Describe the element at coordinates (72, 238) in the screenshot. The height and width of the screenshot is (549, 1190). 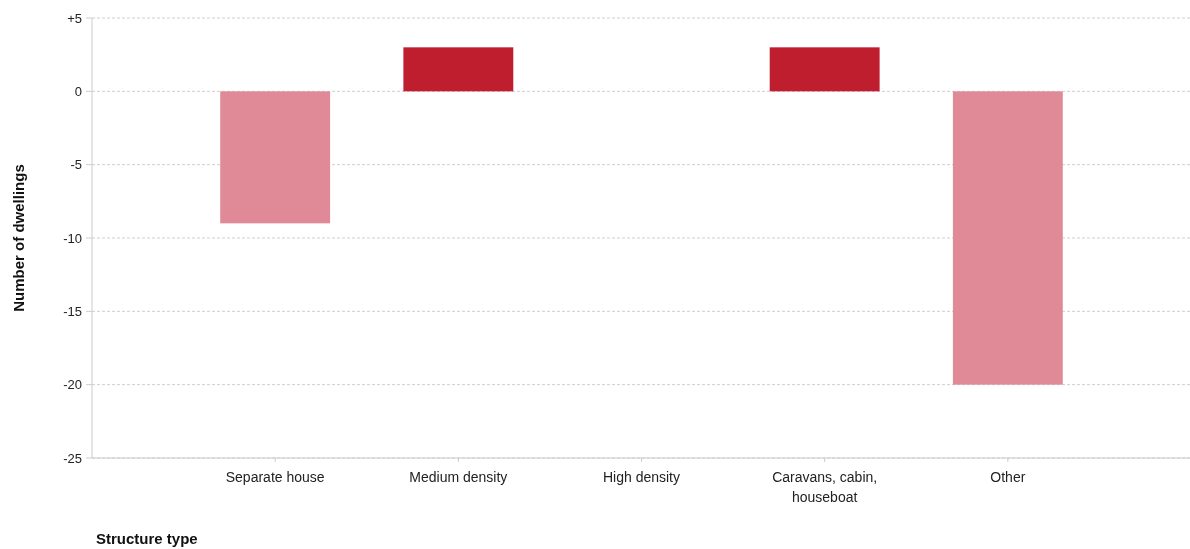
I see `y-tick-label: -10` at that location.